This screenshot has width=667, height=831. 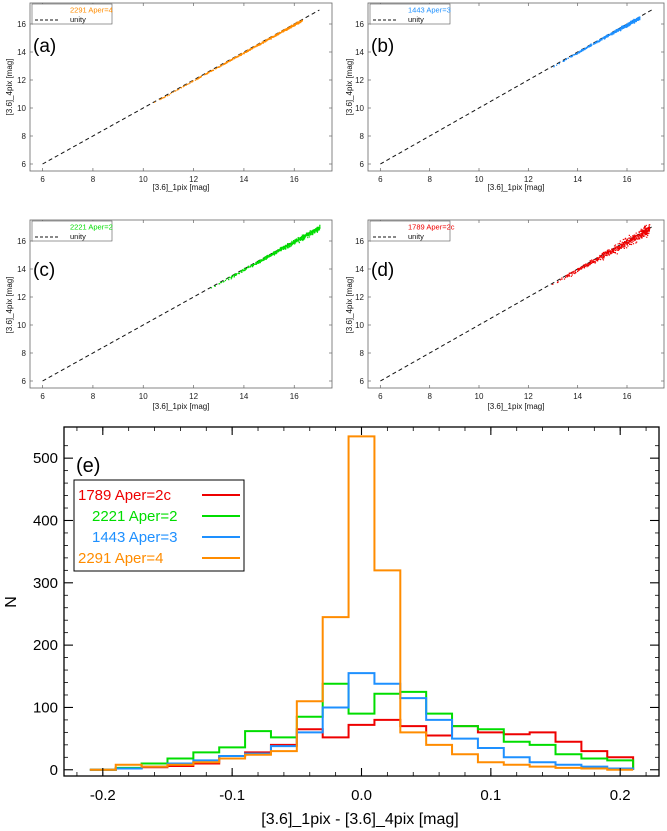 What do you see at coordinates (54, 770) in the screenshot?
I see `y-tick-label-e-0: 0` at bounding box center [54, 770].